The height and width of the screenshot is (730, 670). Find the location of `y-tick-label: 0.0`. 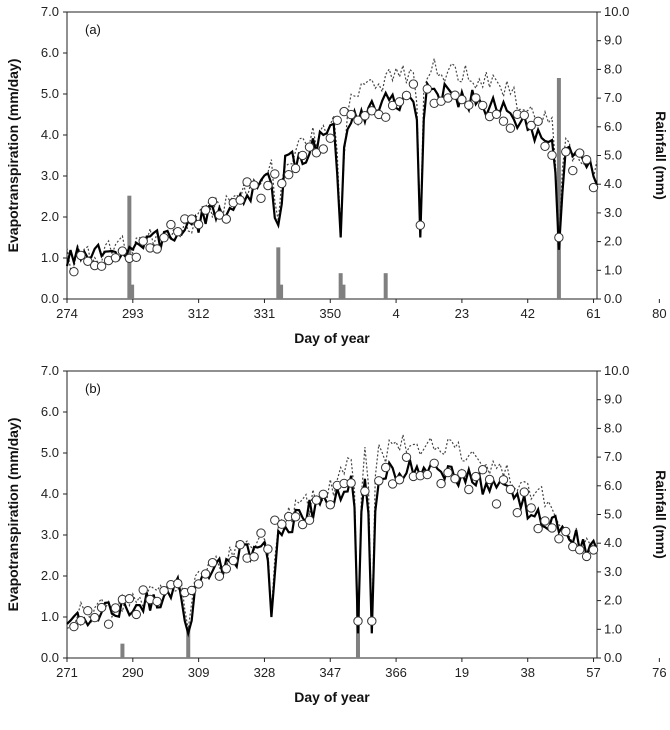

y-tick-label: 0.0 is located at coordinates (50, 298).